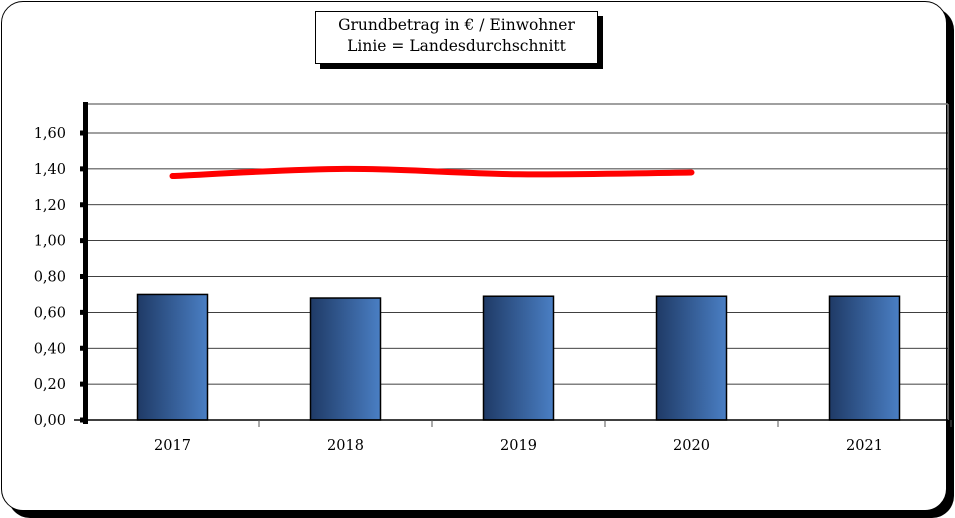 The width and height of the screenshot is (955, 518). Describe the element at coordinates (456, 46) in the screenshot. I see `chart-subtitle: Linie = Landesdurchschnitt` at that location.